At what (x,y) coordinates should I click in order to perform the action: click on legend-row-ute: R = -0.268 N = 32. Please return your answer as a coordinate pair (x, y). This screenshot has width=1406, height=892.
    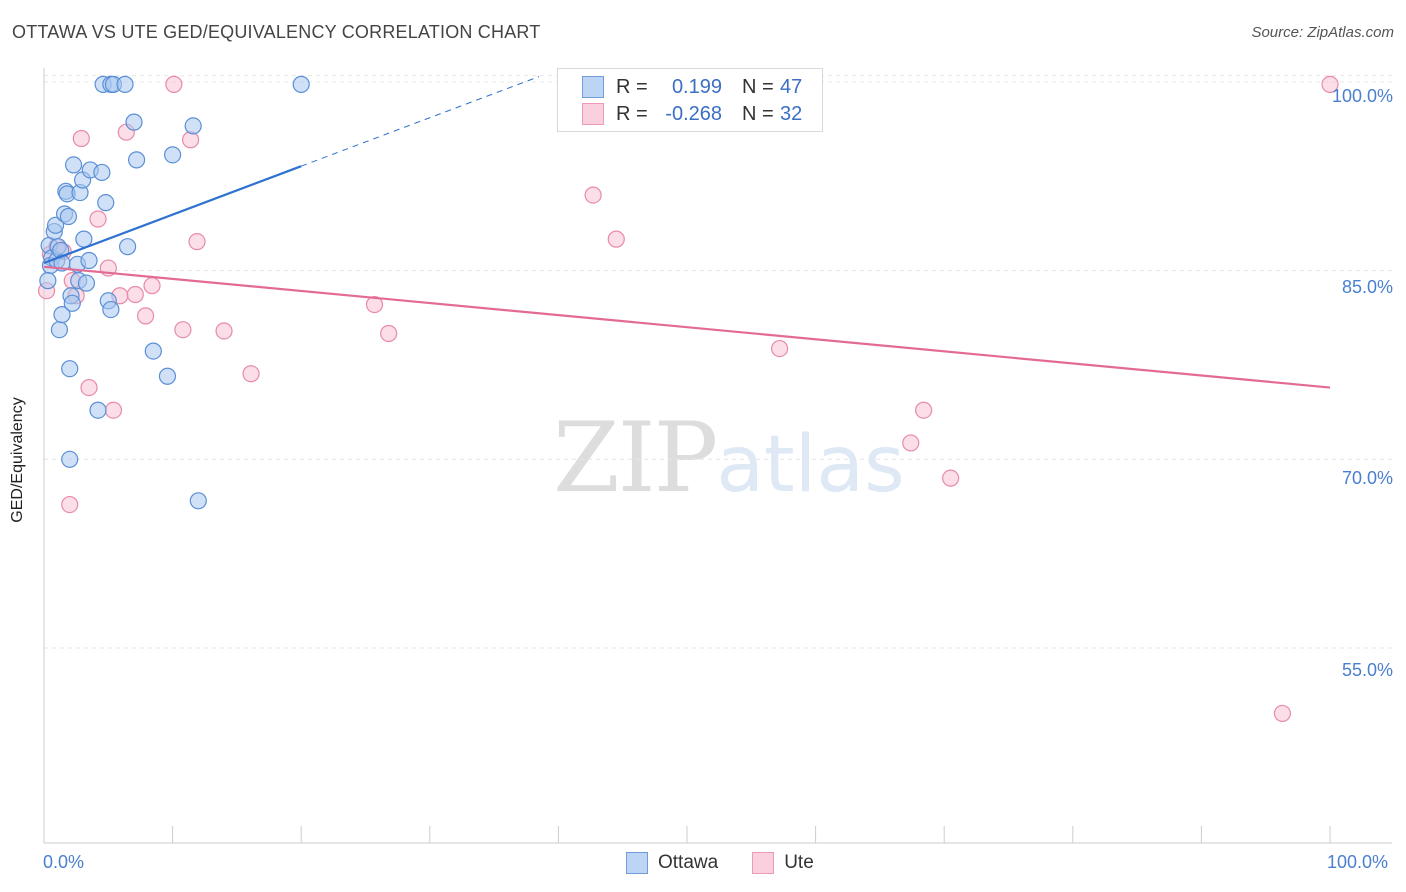
    Looking at the image, I should click on (692, 114).